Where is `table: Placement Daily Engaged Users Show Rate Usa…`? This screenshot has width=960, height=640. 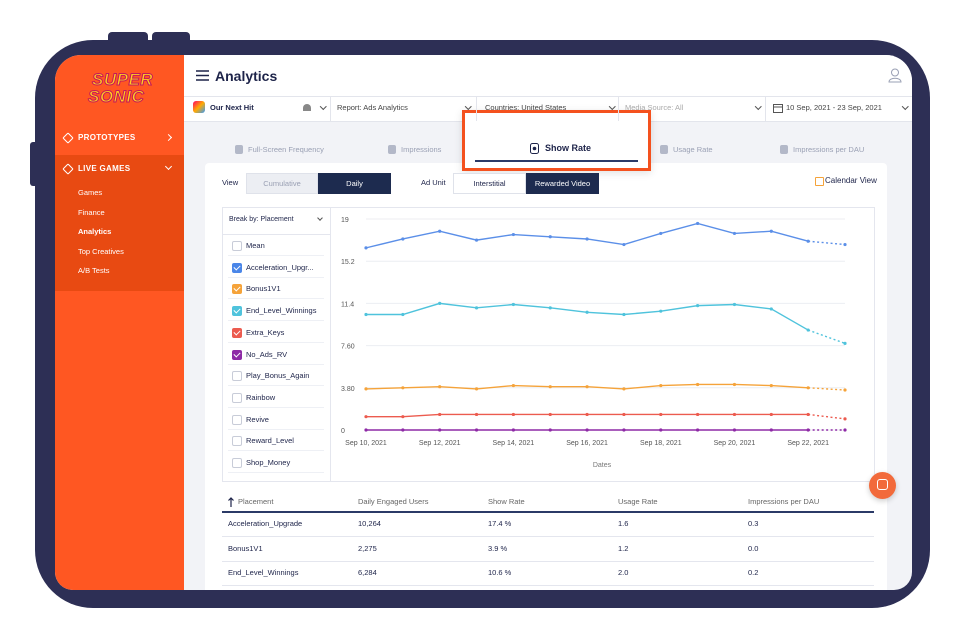 table: Placement Daily Engaged Users Show Rate Usa… is located at coordinates (548, 540).